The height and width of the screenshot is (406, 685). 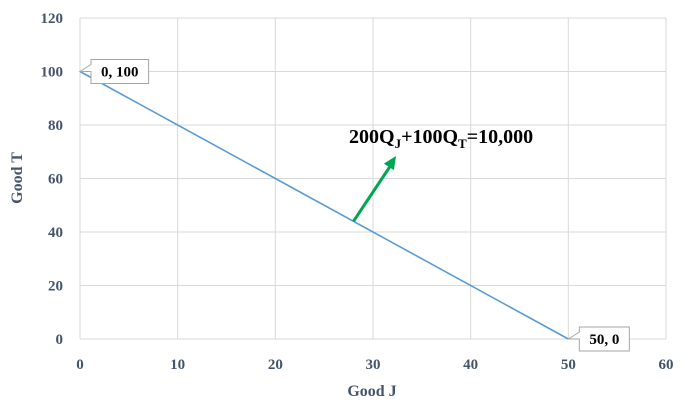 I want to click on callout-label: 50, 0, so click(x=604, y=340).